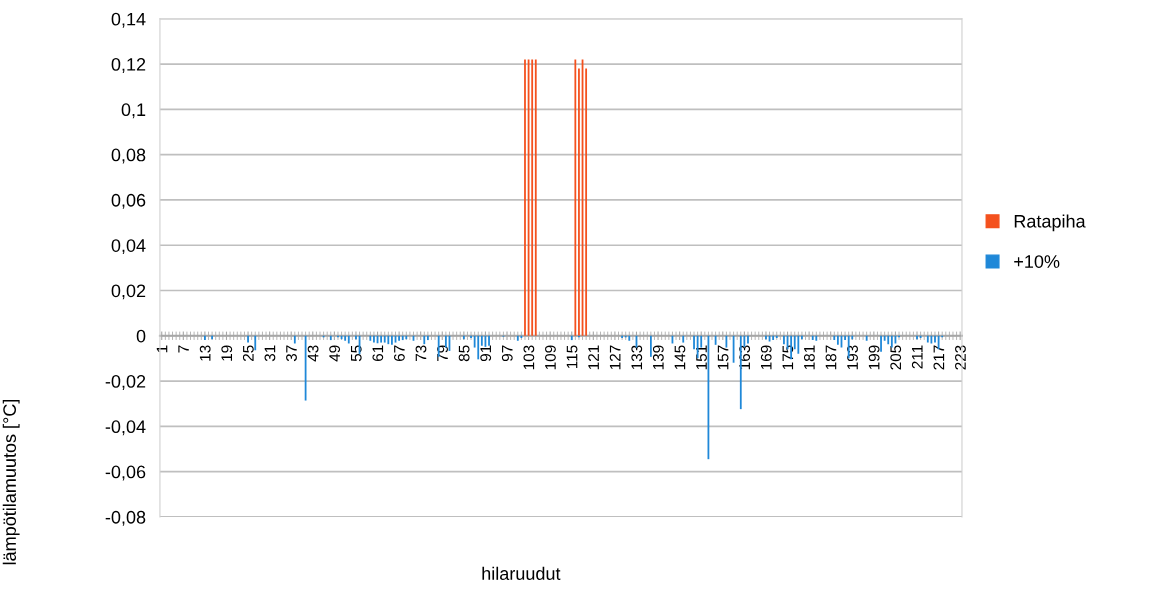 This screenshot has height=606, width=1159. I want to click on x-tick-label: 37, so click(291, 353).